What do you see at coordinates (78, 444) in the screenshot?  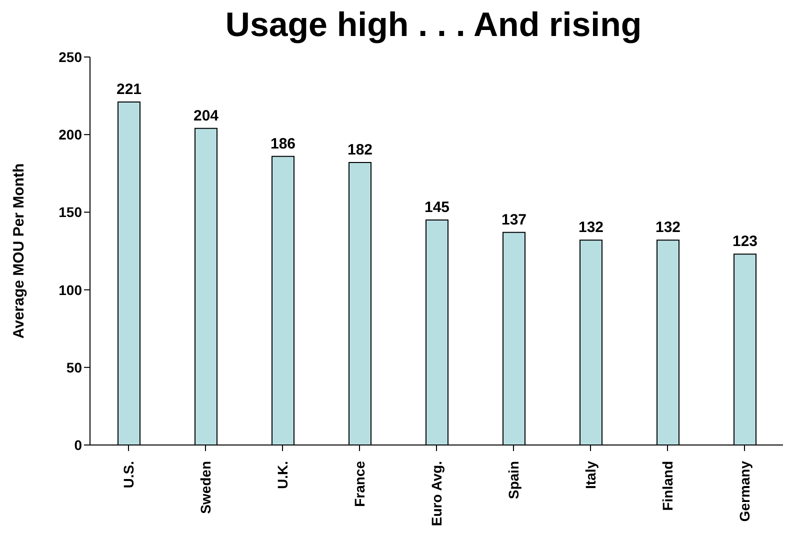 I see `y-tick-label: 0` at bounding box center [78, 444].